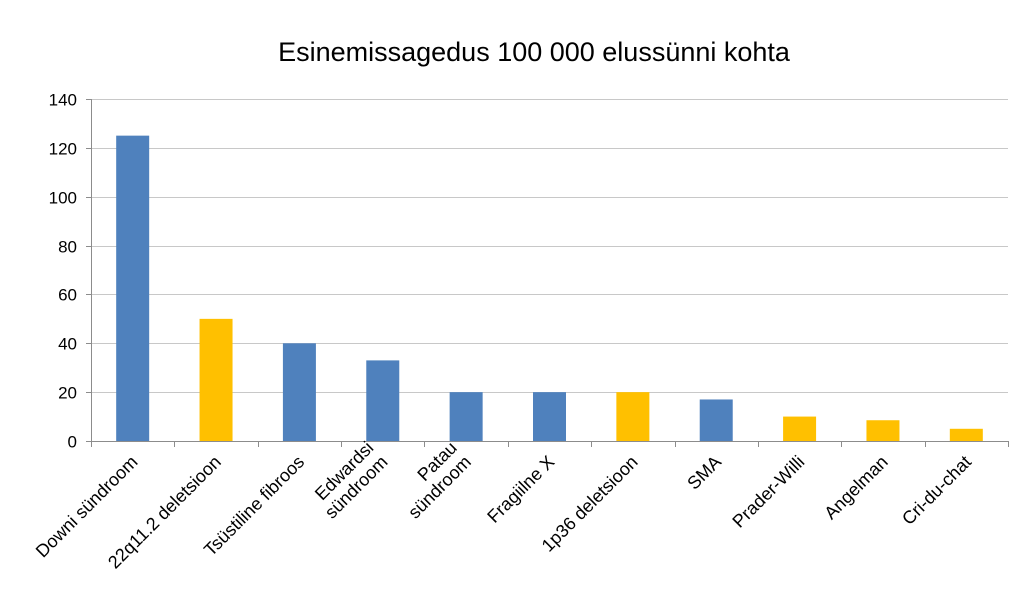  I want to click on x-category-label: Prader-Willi, so click(769, 492).